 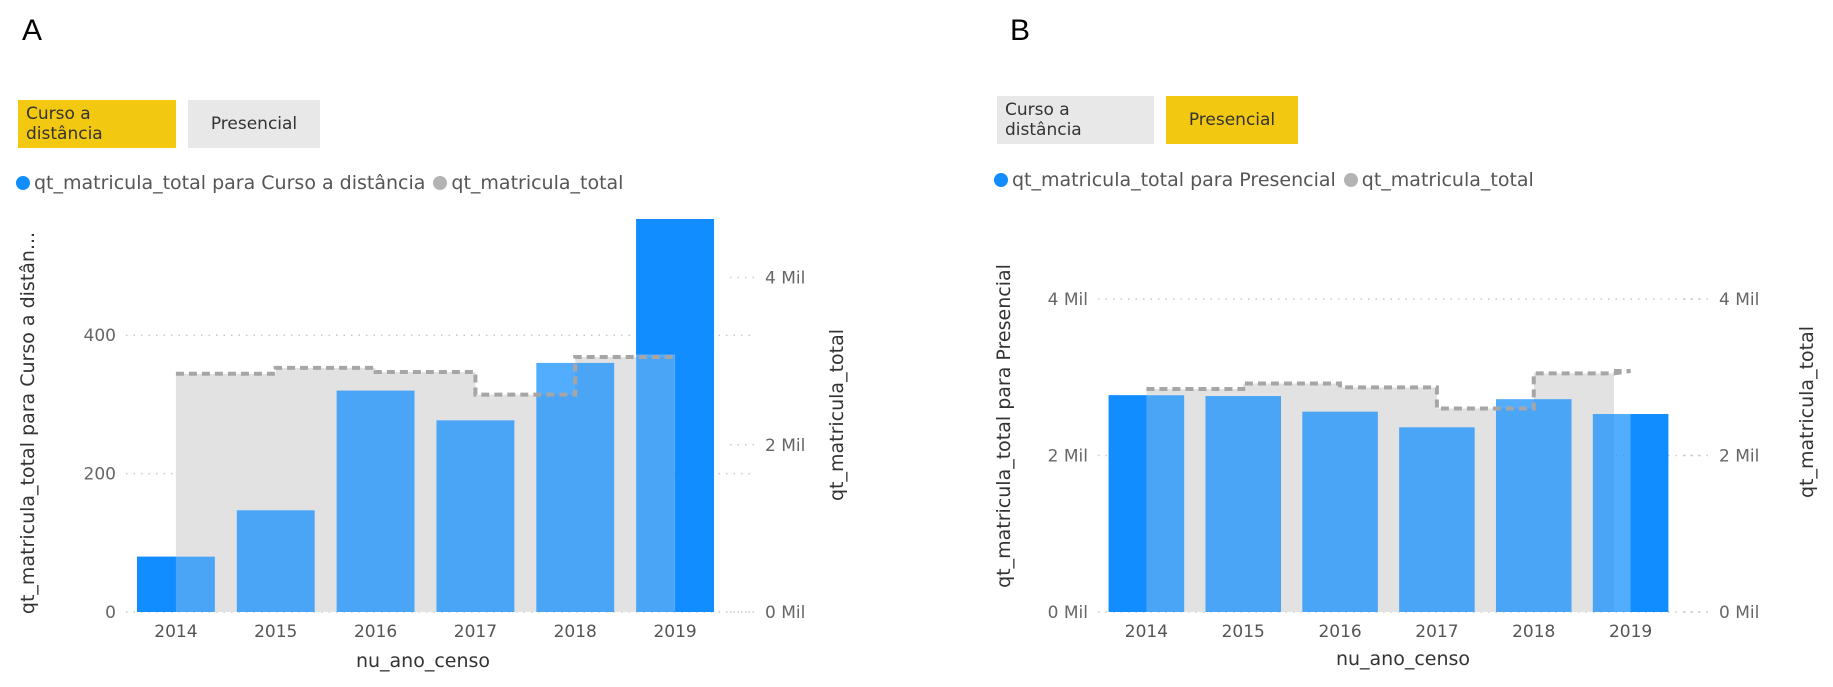 What do you see at coordinates (1068, 613) in the screenshot?
I see `y-tick-label: 0 Mil` at bounding box center [1068, 613].